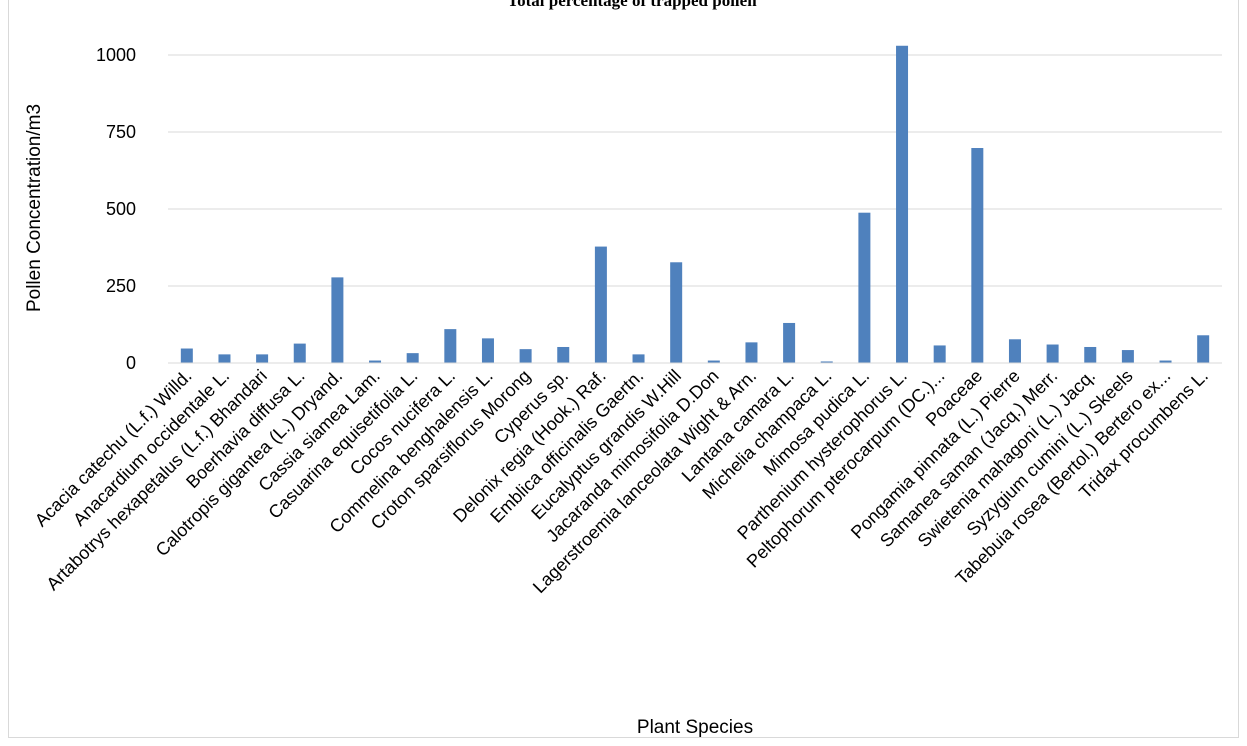  What do you see at coordinates (121, 132) in the screenshot?
I see `y-tick-label: 750` at bounding box center [121, 132].